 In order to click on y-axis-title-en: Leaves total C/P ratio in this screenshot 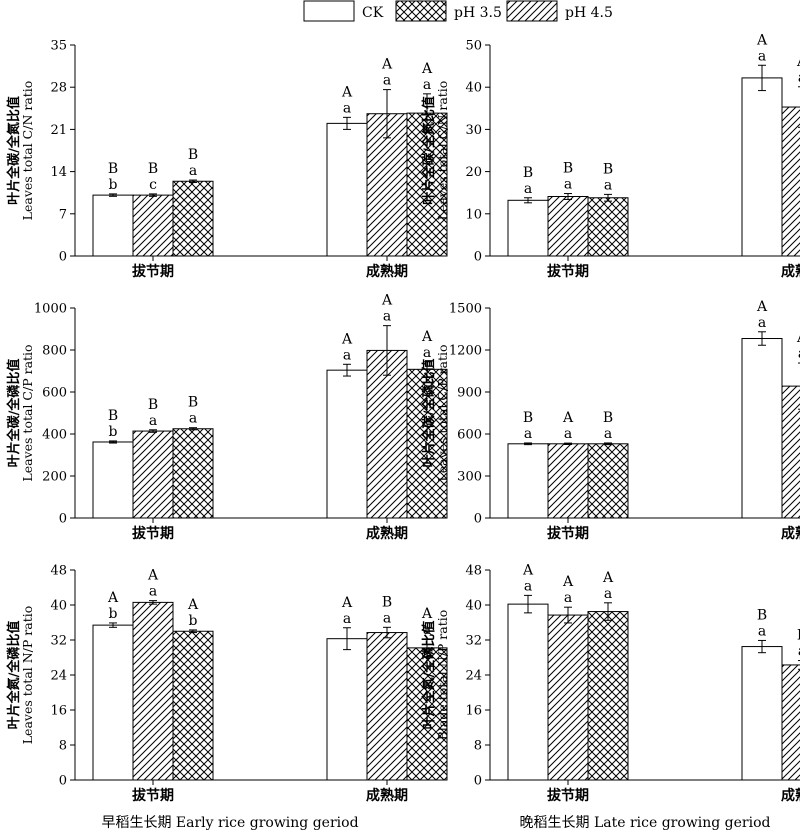, I will do `click(442, 412)`.